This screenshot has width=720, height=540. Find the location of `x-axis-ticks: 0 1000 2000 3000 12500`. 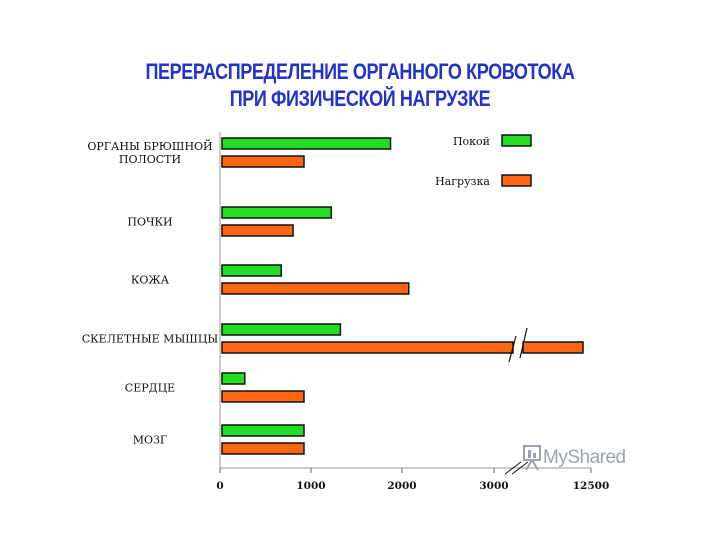

x-axis-ticks: 0 1000 2000 3000 12500 is located at coordinates (413, 479).